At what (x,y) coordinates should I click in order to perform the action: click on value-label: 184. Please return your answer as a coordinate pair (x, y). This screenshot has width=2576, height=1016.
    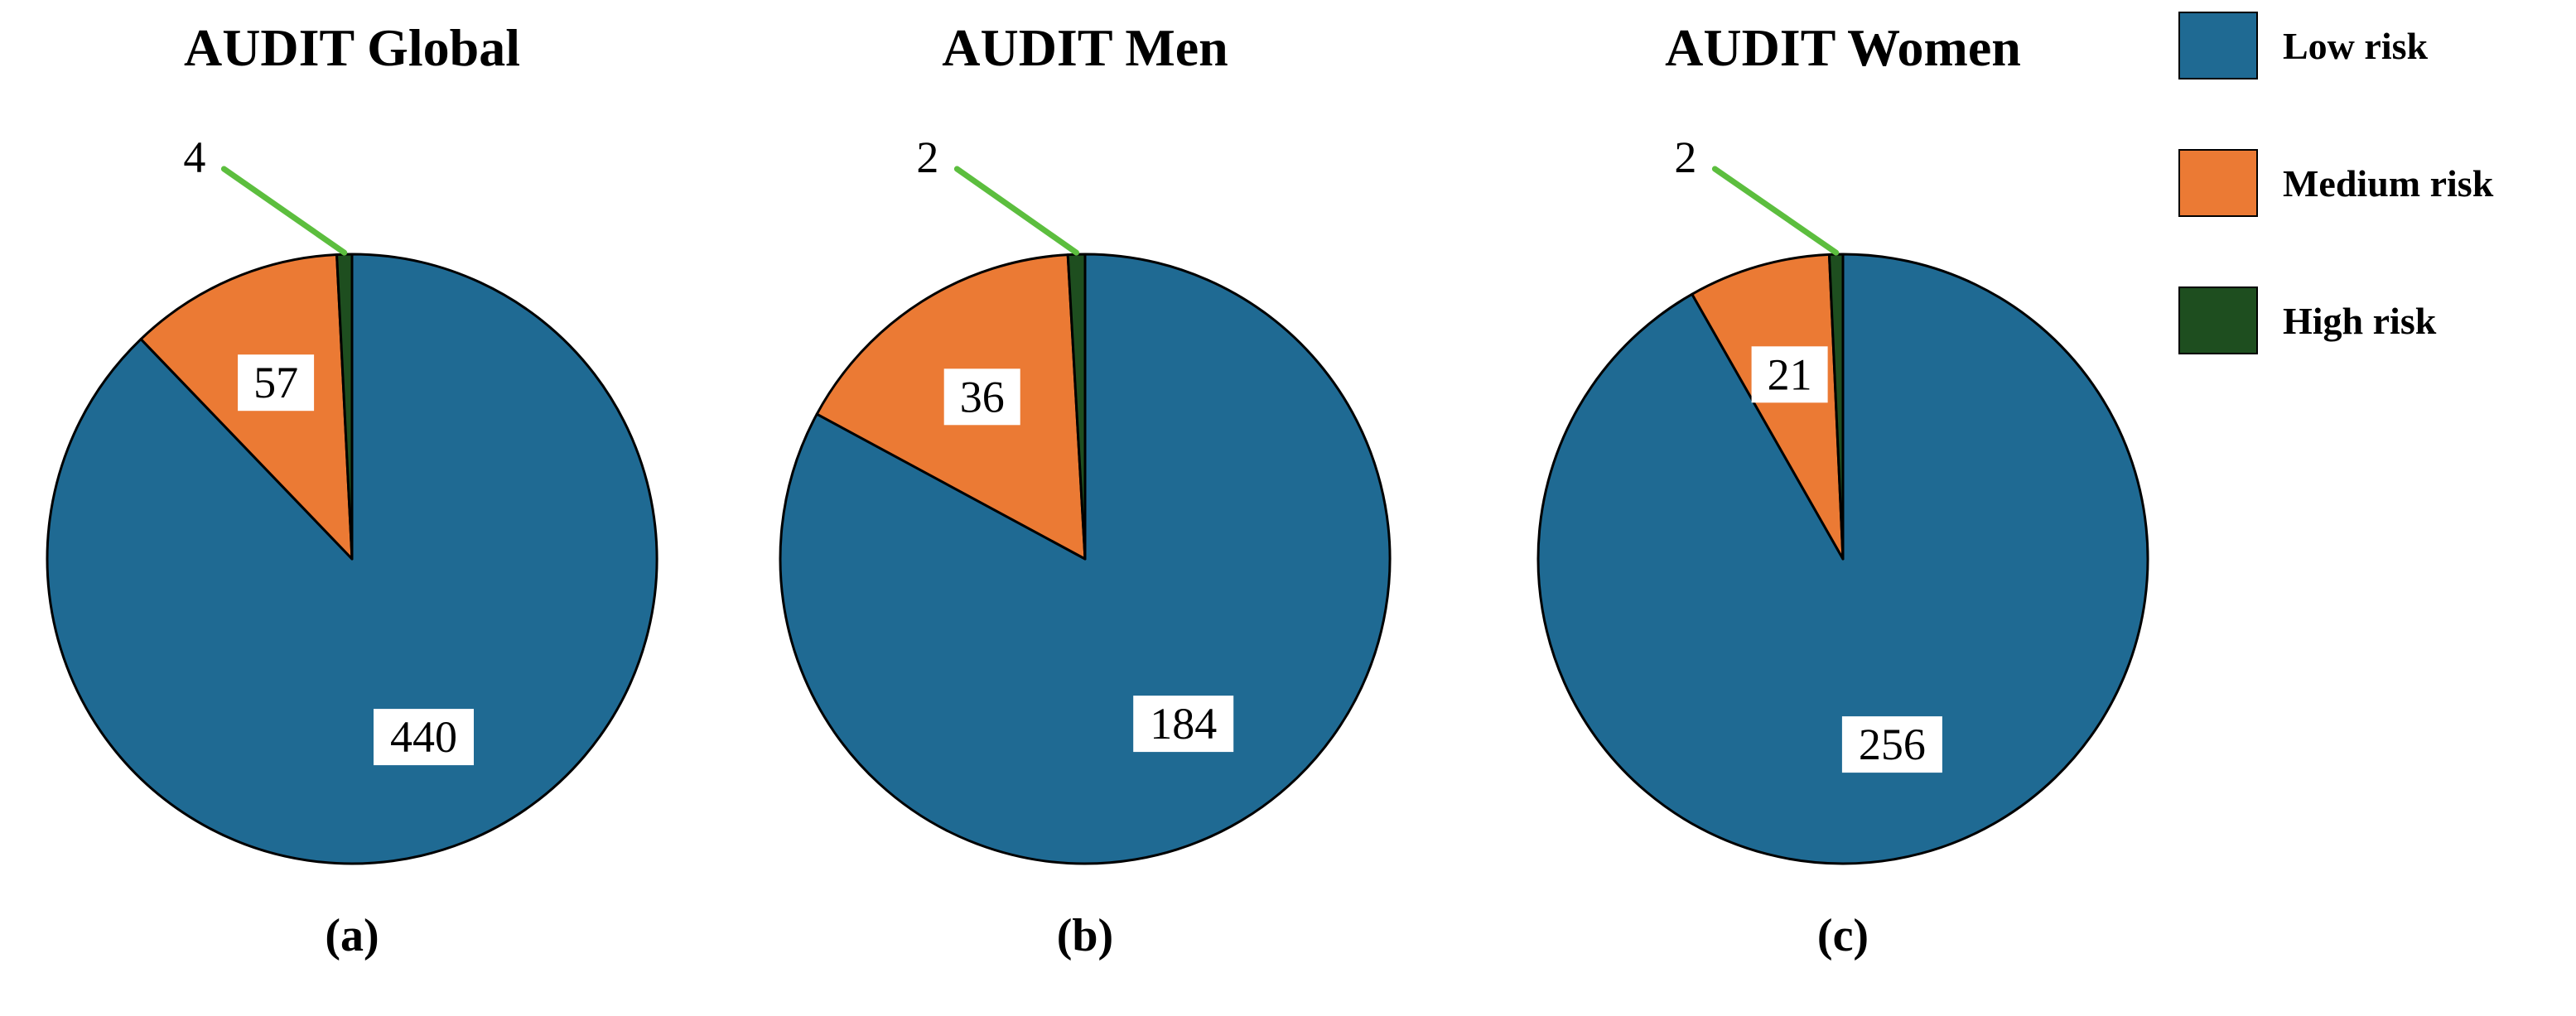
    Looking at the image, I should click on (1183, 724).